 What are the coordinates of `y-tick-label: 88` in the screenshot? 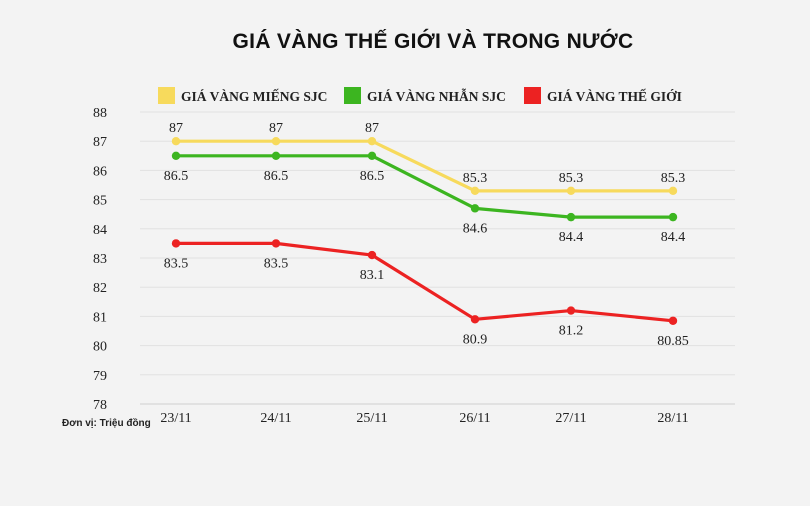 It's located at (100, 113).